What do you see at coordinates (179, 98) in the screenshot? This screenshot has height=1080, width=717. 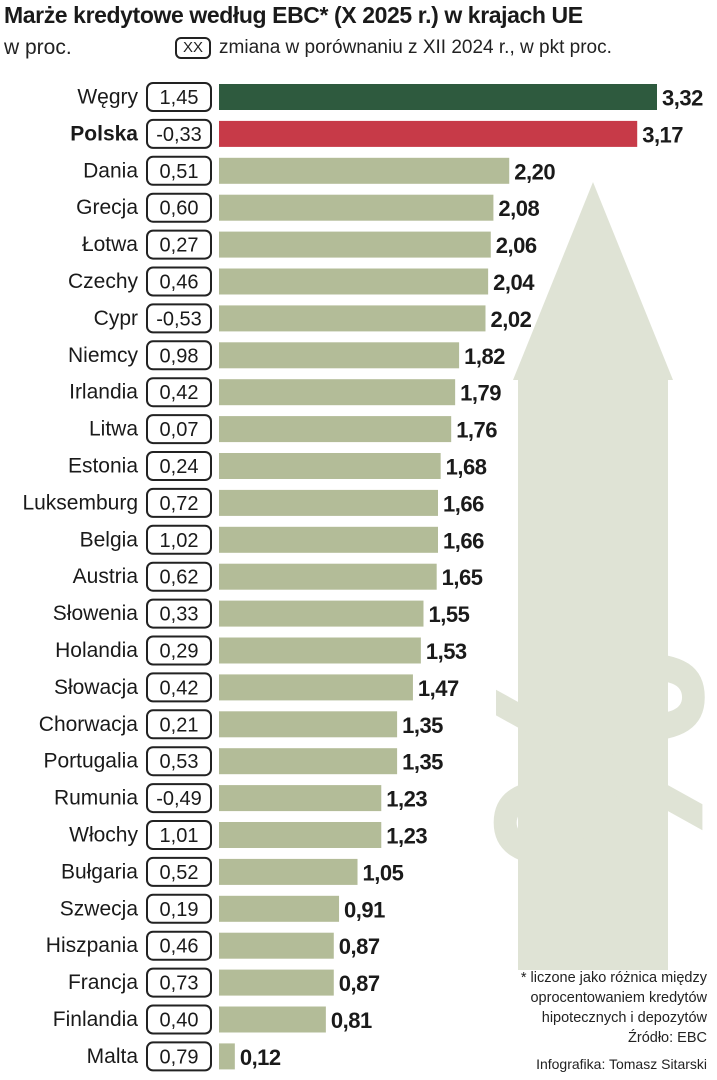 I see `change-value: 1,45` at bounding box center [179, 98].